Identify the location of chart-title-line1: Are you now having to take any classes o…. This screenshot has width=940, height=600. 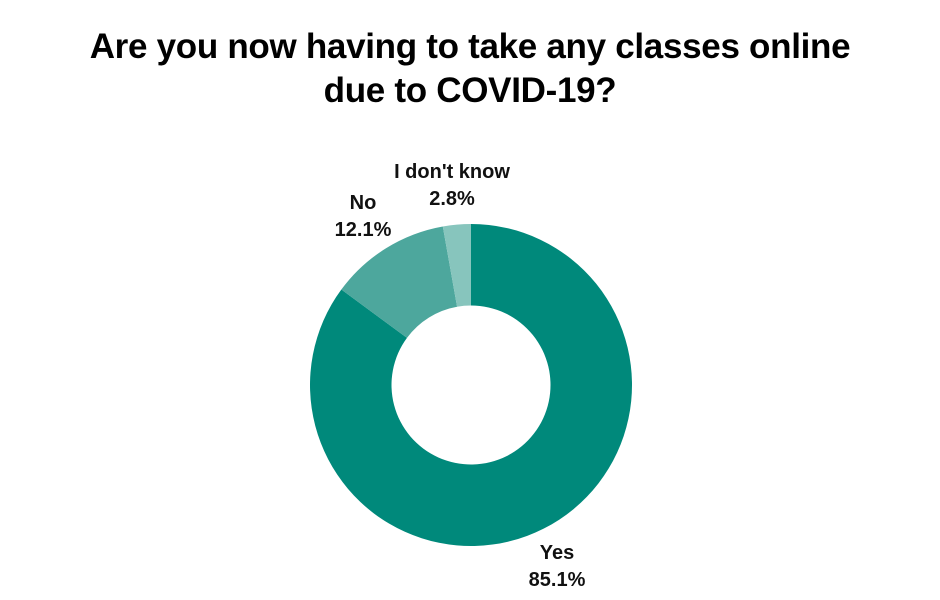
(470, 46).